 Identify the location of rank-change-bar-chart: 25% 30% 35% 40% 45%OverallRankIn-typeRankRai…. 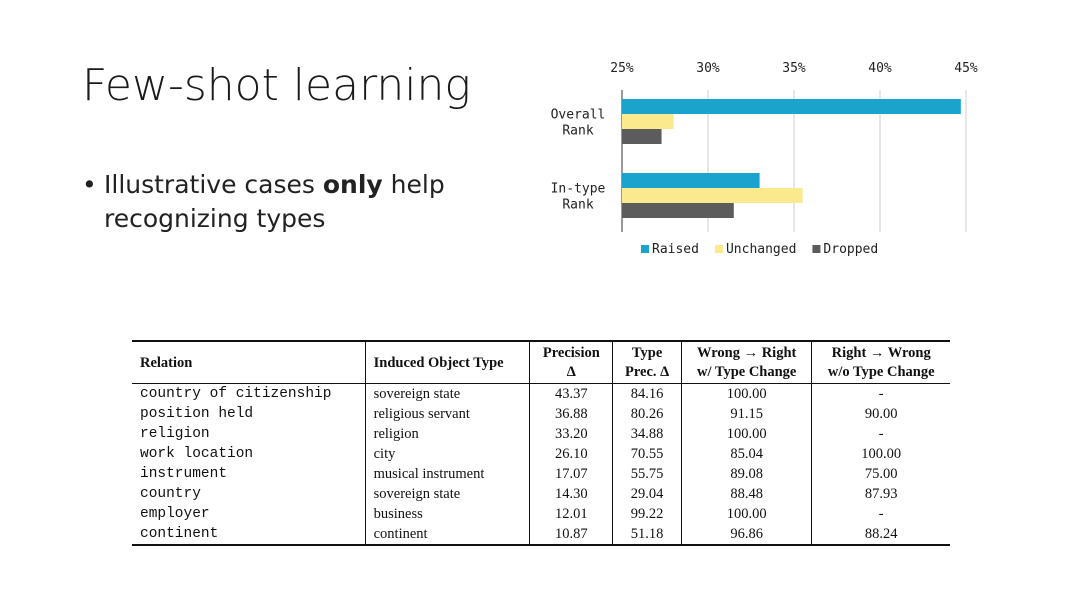
(764, 159).